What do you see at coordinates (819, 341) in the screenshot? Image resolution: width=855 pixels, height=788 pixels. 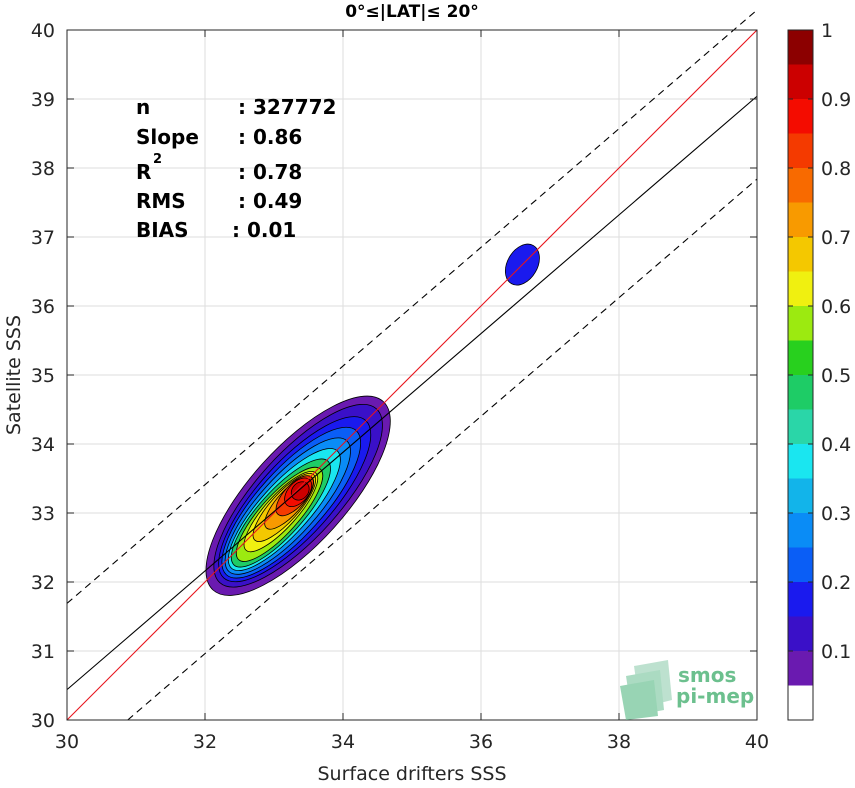 I see `colorbar-ticks: 0.1 0.2 0.3 0.4 0.5 0.6 0.7 0.8 0.9 1` at bounding box center [819, 341].